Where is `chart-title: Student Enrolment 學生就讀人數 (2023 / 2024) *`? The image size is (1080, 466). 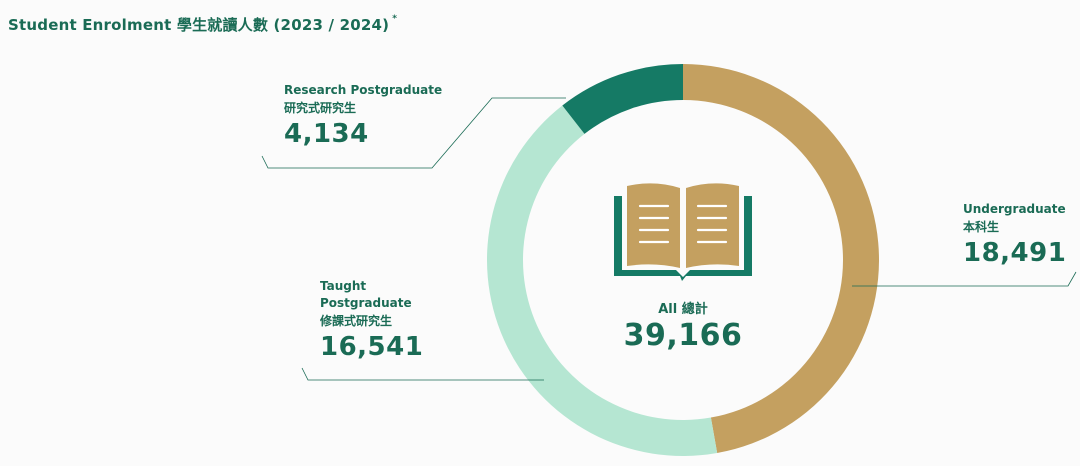 chart-title: Student Enrolment 學生就讀人數 (2023 / 2024) * is located at coordinates (202, 24).